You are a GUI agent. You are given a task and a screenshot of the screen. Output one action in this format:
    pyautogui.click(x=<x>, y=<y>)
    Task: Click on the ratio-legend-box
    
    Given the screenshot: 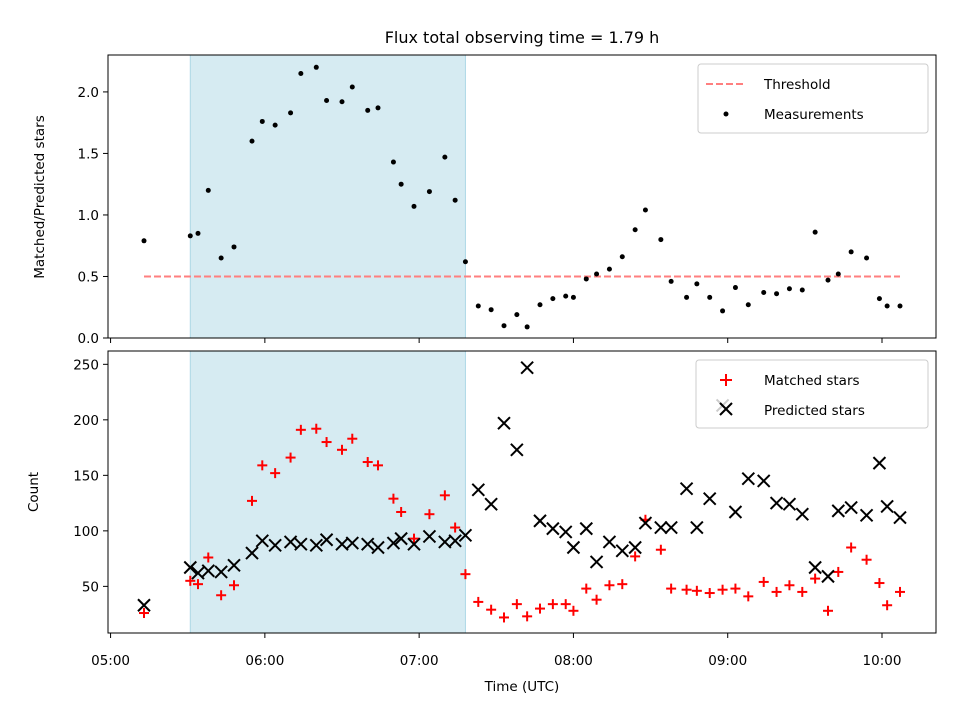 What is the action you would take?
    pyautogui.click(x=813, y=98)
    